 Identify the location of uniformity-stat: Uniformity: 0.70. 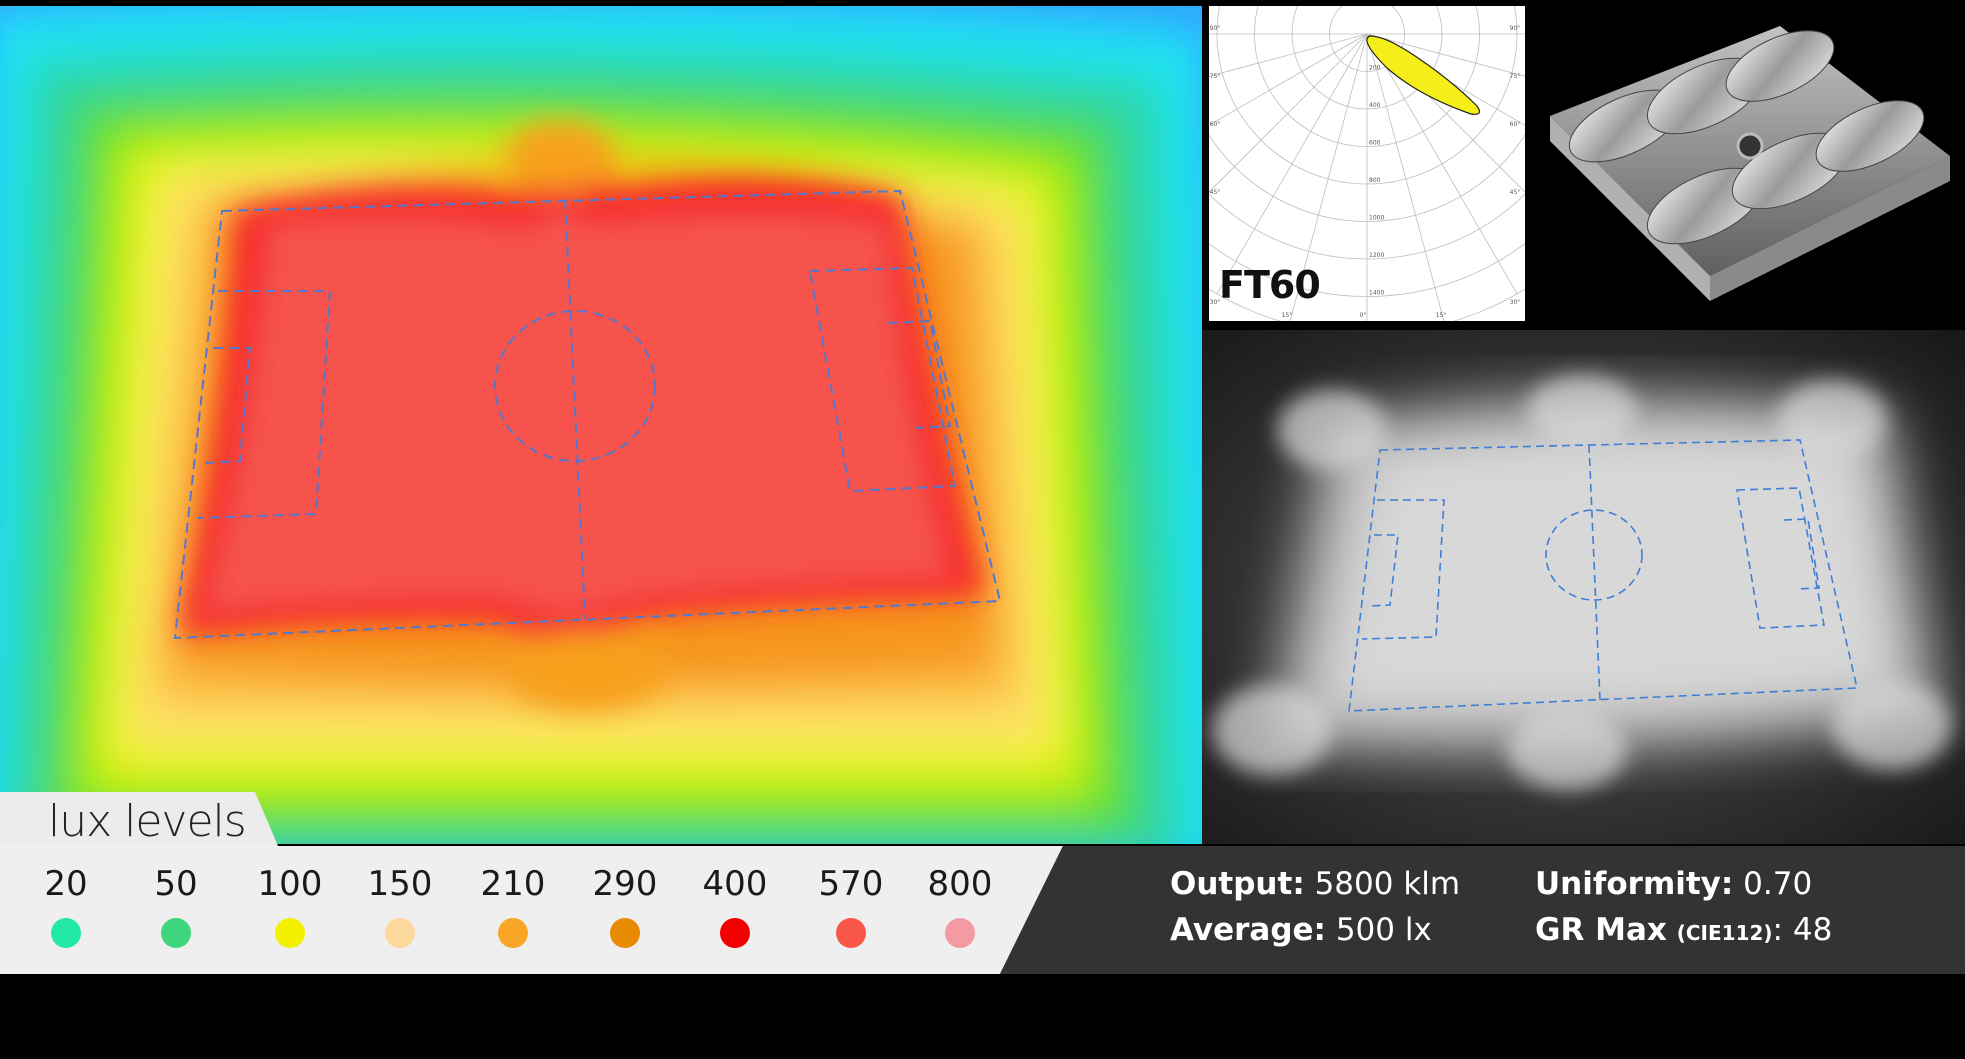
(1673, 884).